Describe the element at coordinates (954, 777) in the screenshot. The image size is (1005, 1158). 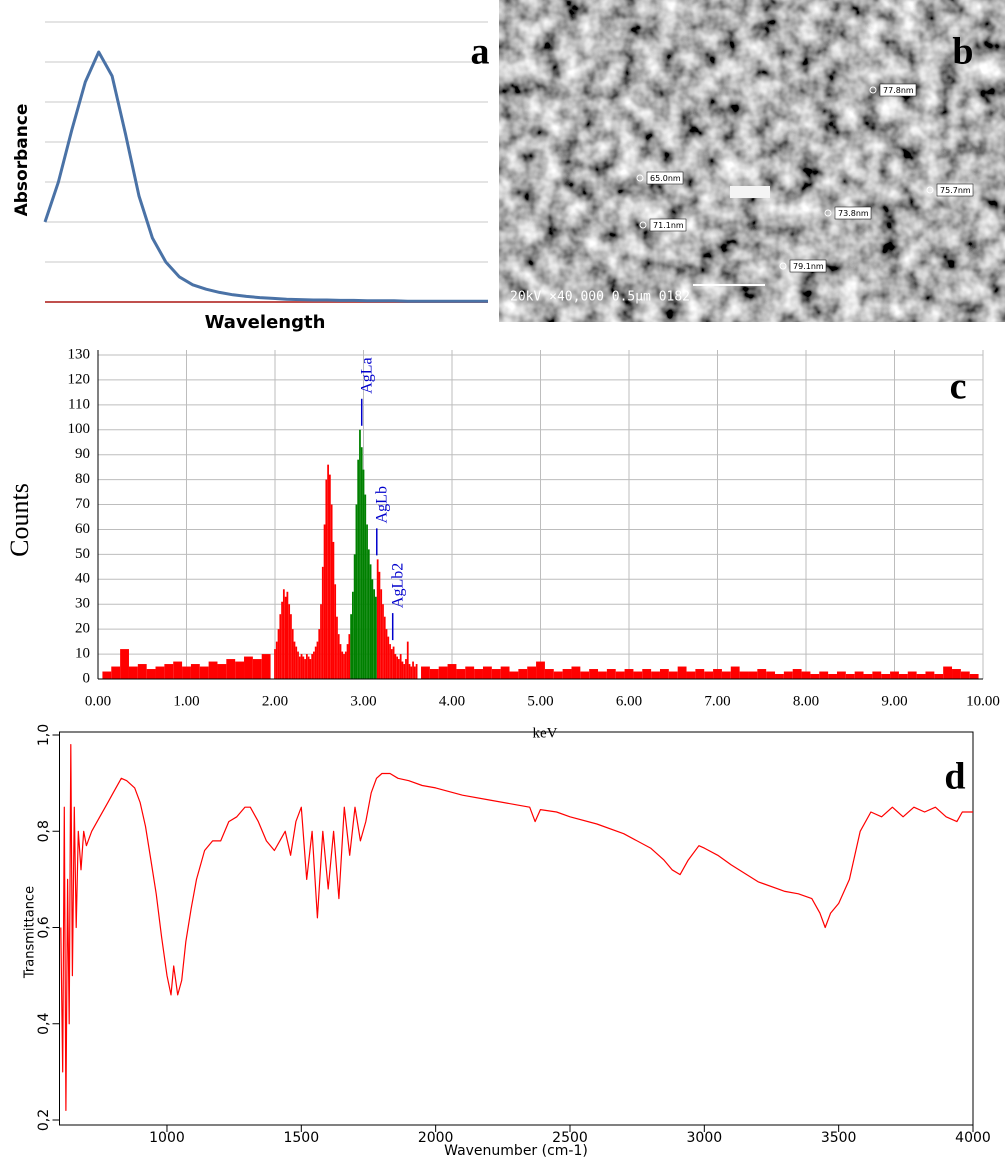
I see `panel-label: d` at that location.